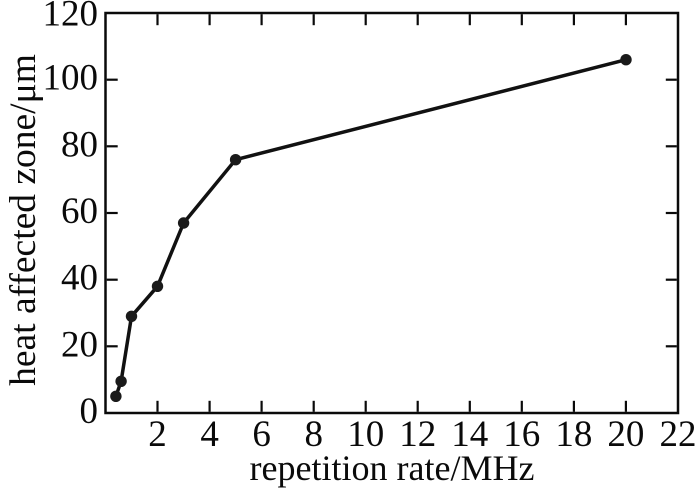 The width and height of the screenshot is (700, 489). What do you see at coordinates (521, 434) in the screenshot?
I see `svg-text: 16` at bounding box center [521, 434].